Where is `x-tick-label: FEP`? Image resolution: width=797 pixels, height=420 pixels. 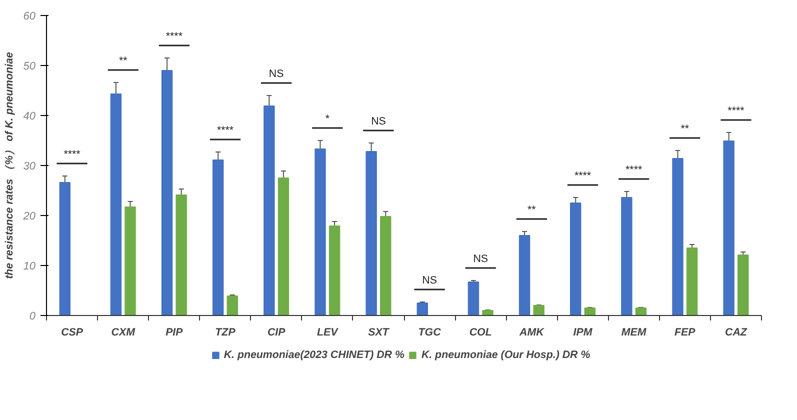 x-tick-label: FEP is located at coordinates (685, 332).